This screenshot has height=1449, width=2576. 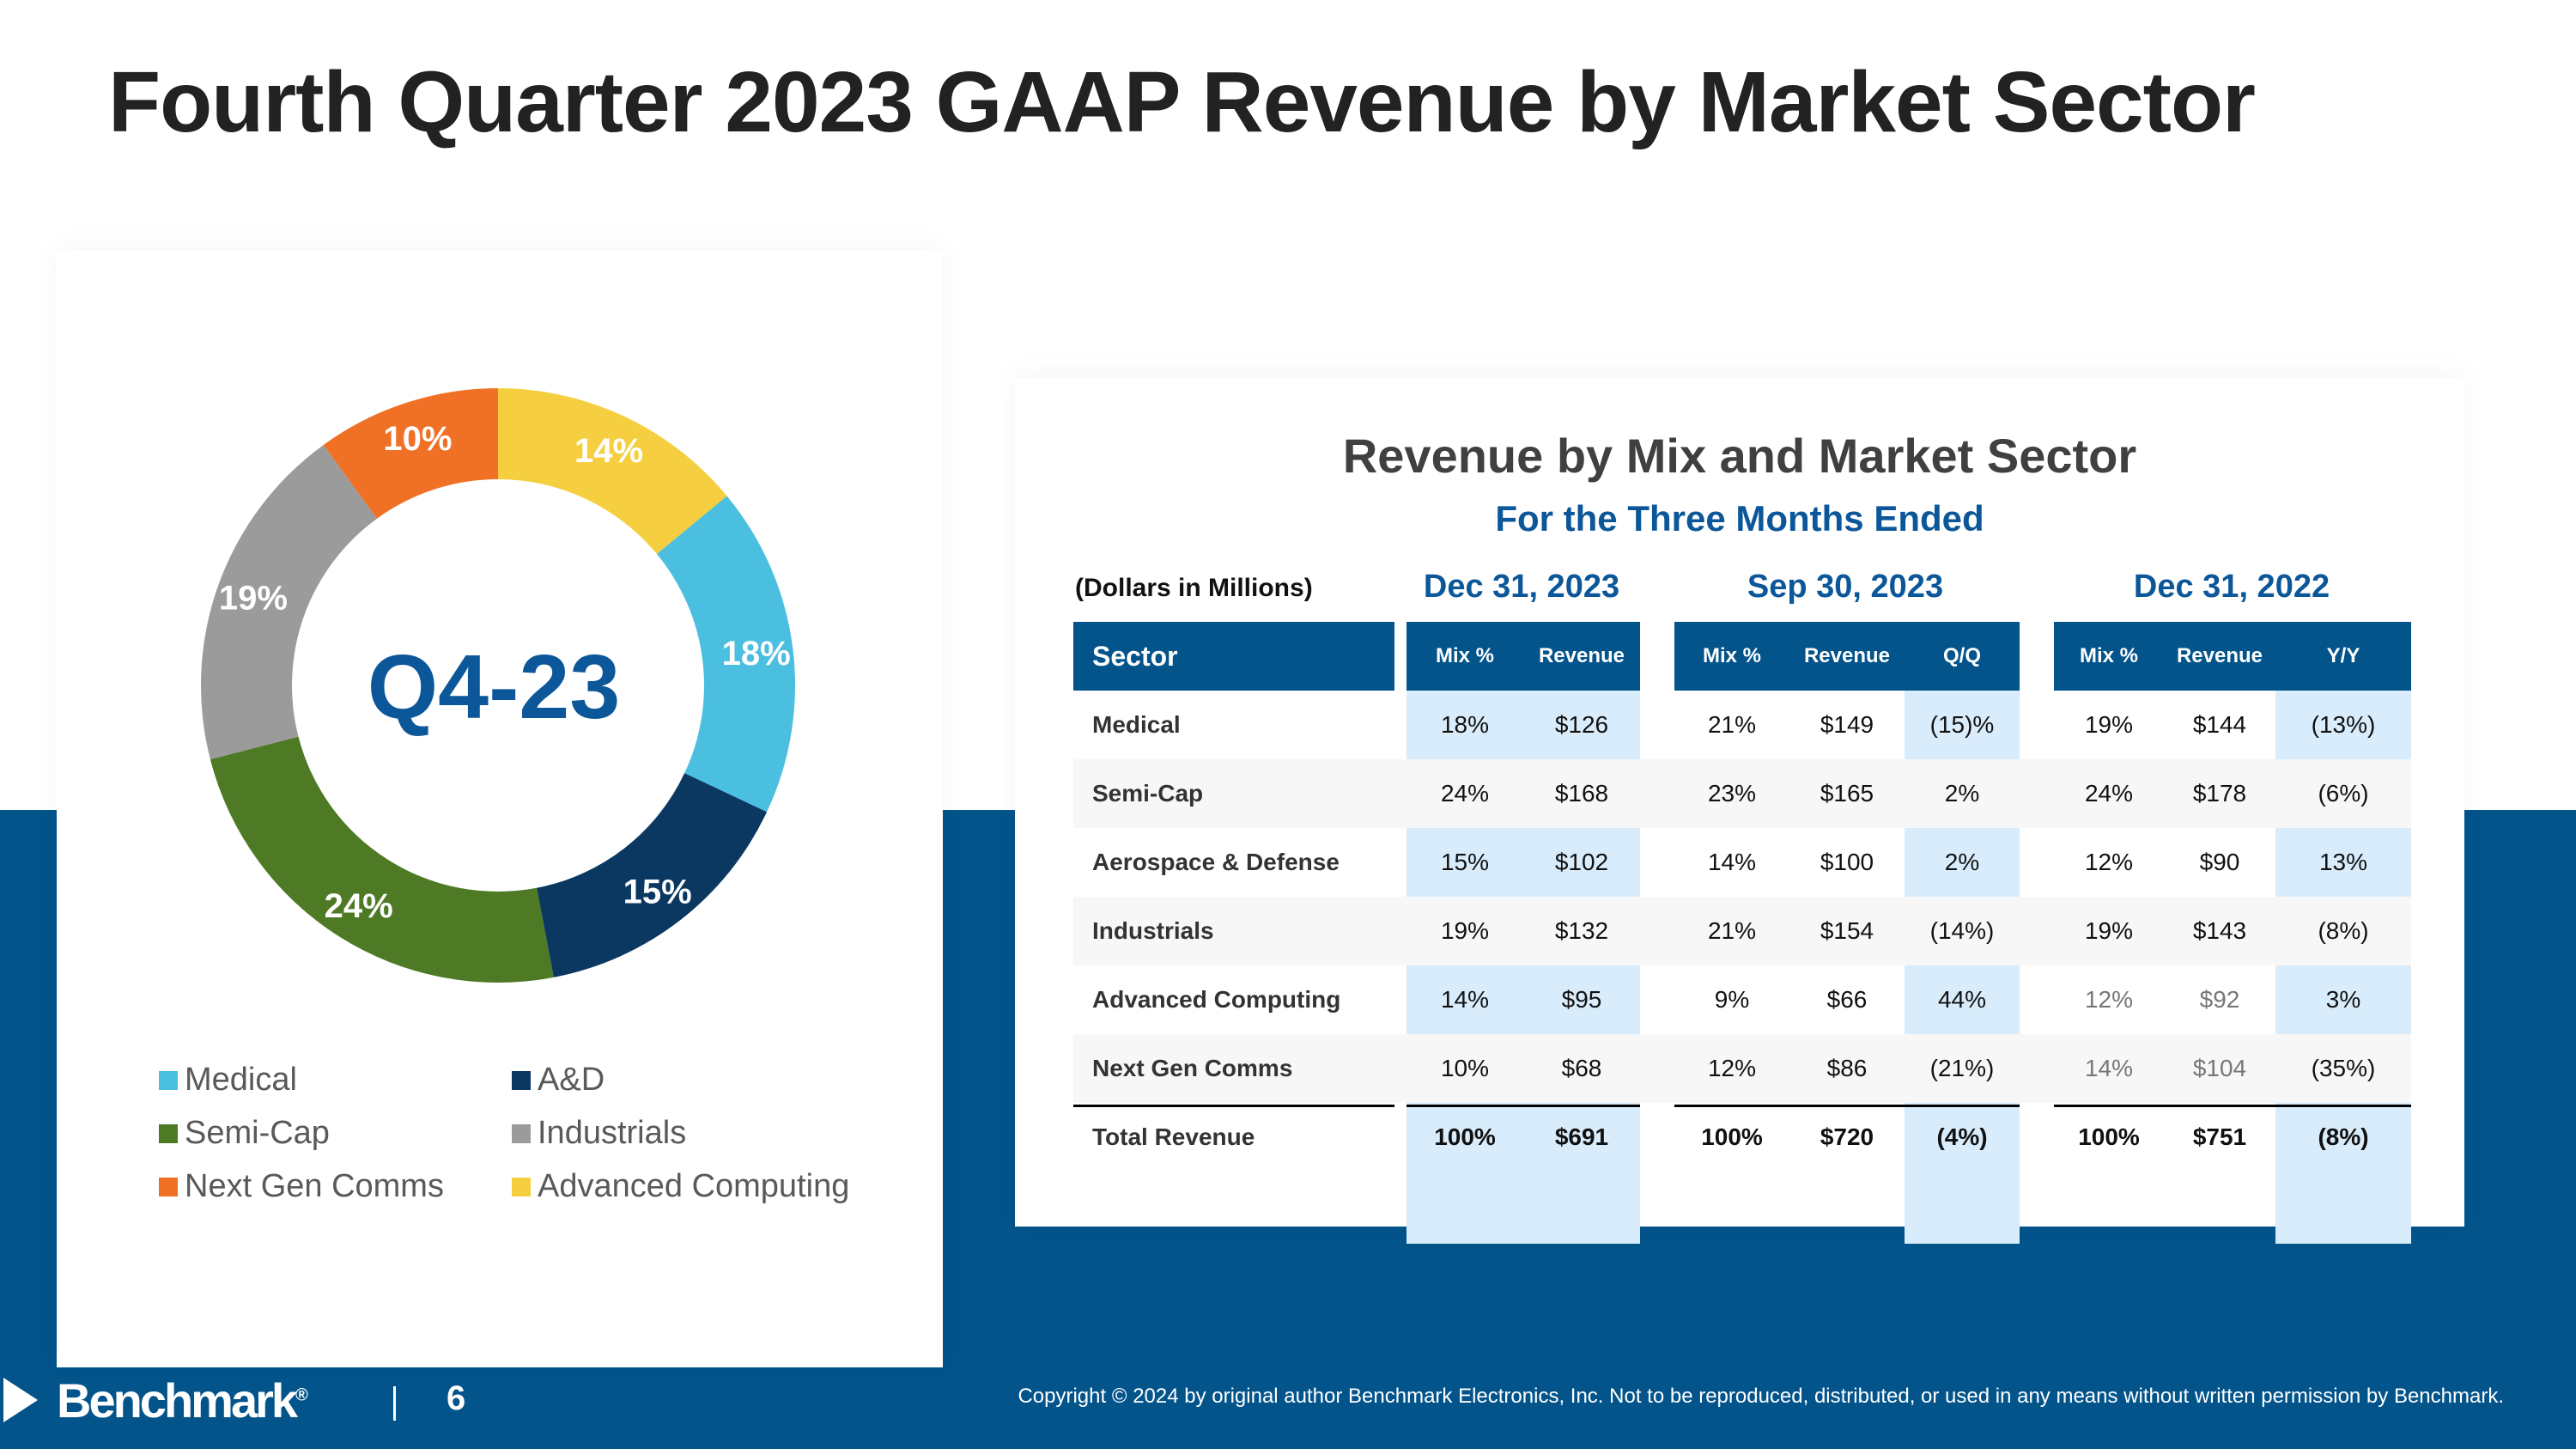 What do you see at coordinates (289, 602) in the screenshot?
I see `donut-slice-industrials` at bounding box center [289, 602].